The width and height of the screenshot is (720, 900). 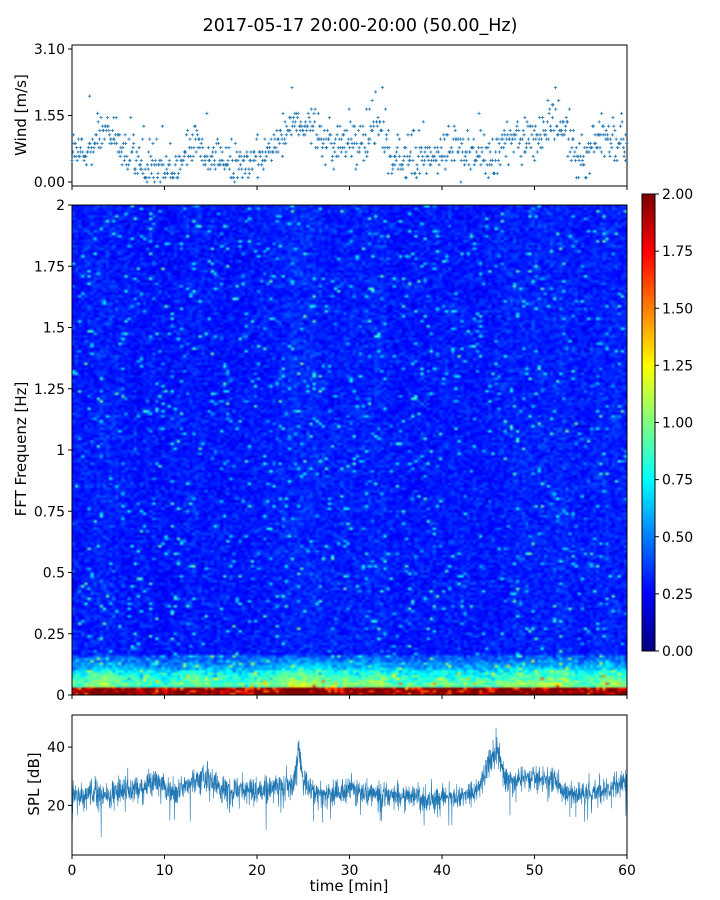 What do you see at coordinates (49, 117) in the screenshot?
I see `wind-y-tick-label: 1.55` at bounding box center [49, 117].